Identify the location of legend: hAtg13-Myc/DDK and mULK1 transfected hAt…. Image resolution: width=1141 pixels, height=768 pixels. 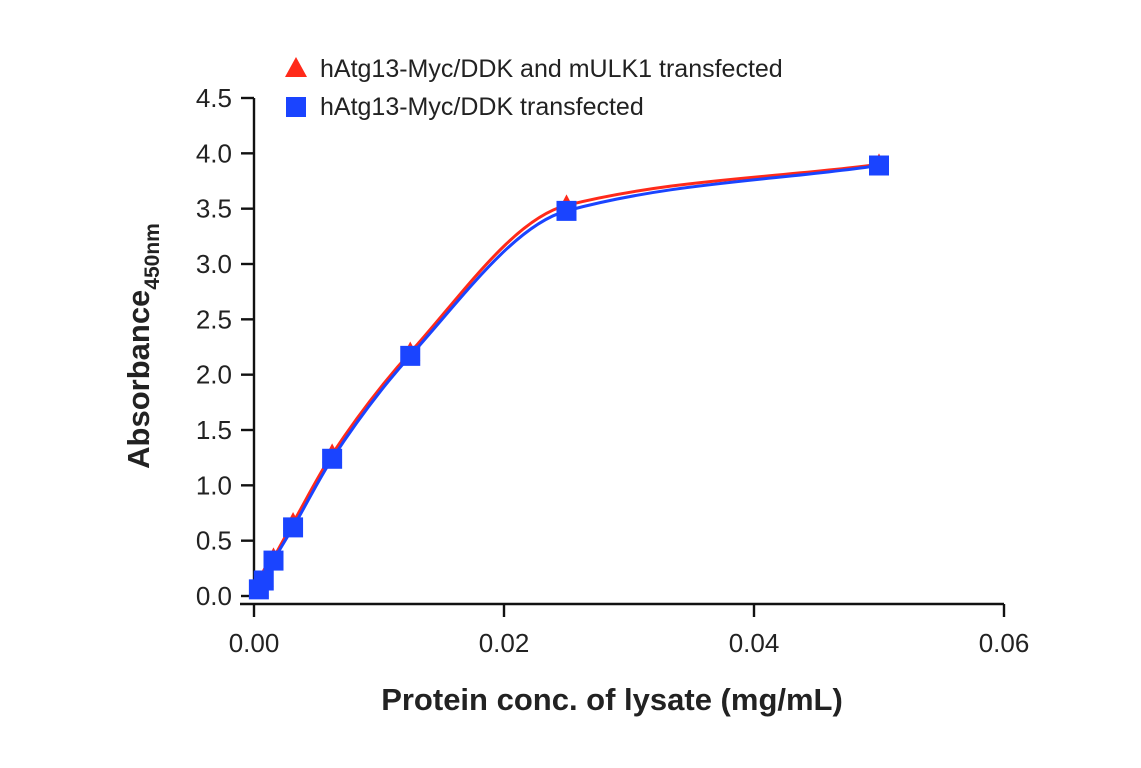
(534, 88).